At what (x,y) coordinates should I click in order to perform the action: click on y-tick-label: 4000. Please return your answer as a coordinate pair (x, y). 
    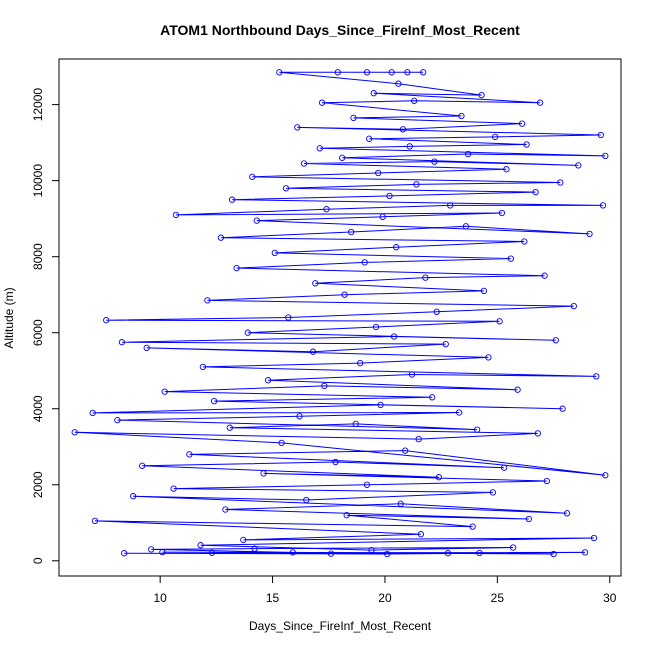
    Looking at the image, I should click on (38, 408).